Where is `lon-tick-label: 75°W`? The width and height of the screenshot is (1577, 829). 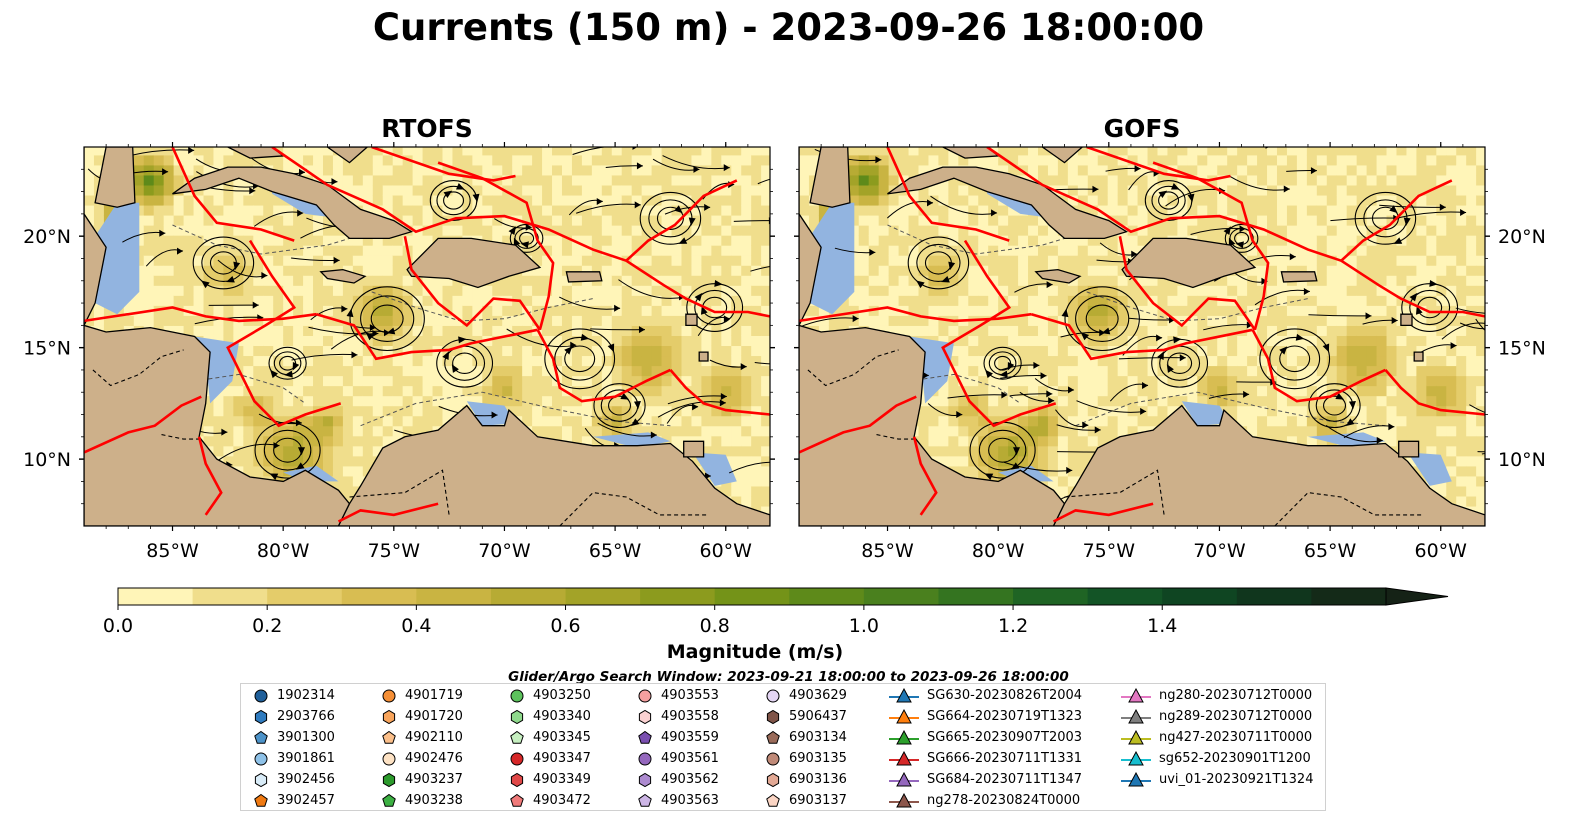
lon-tick-label: 75°W is located at coordinates (394, 551).